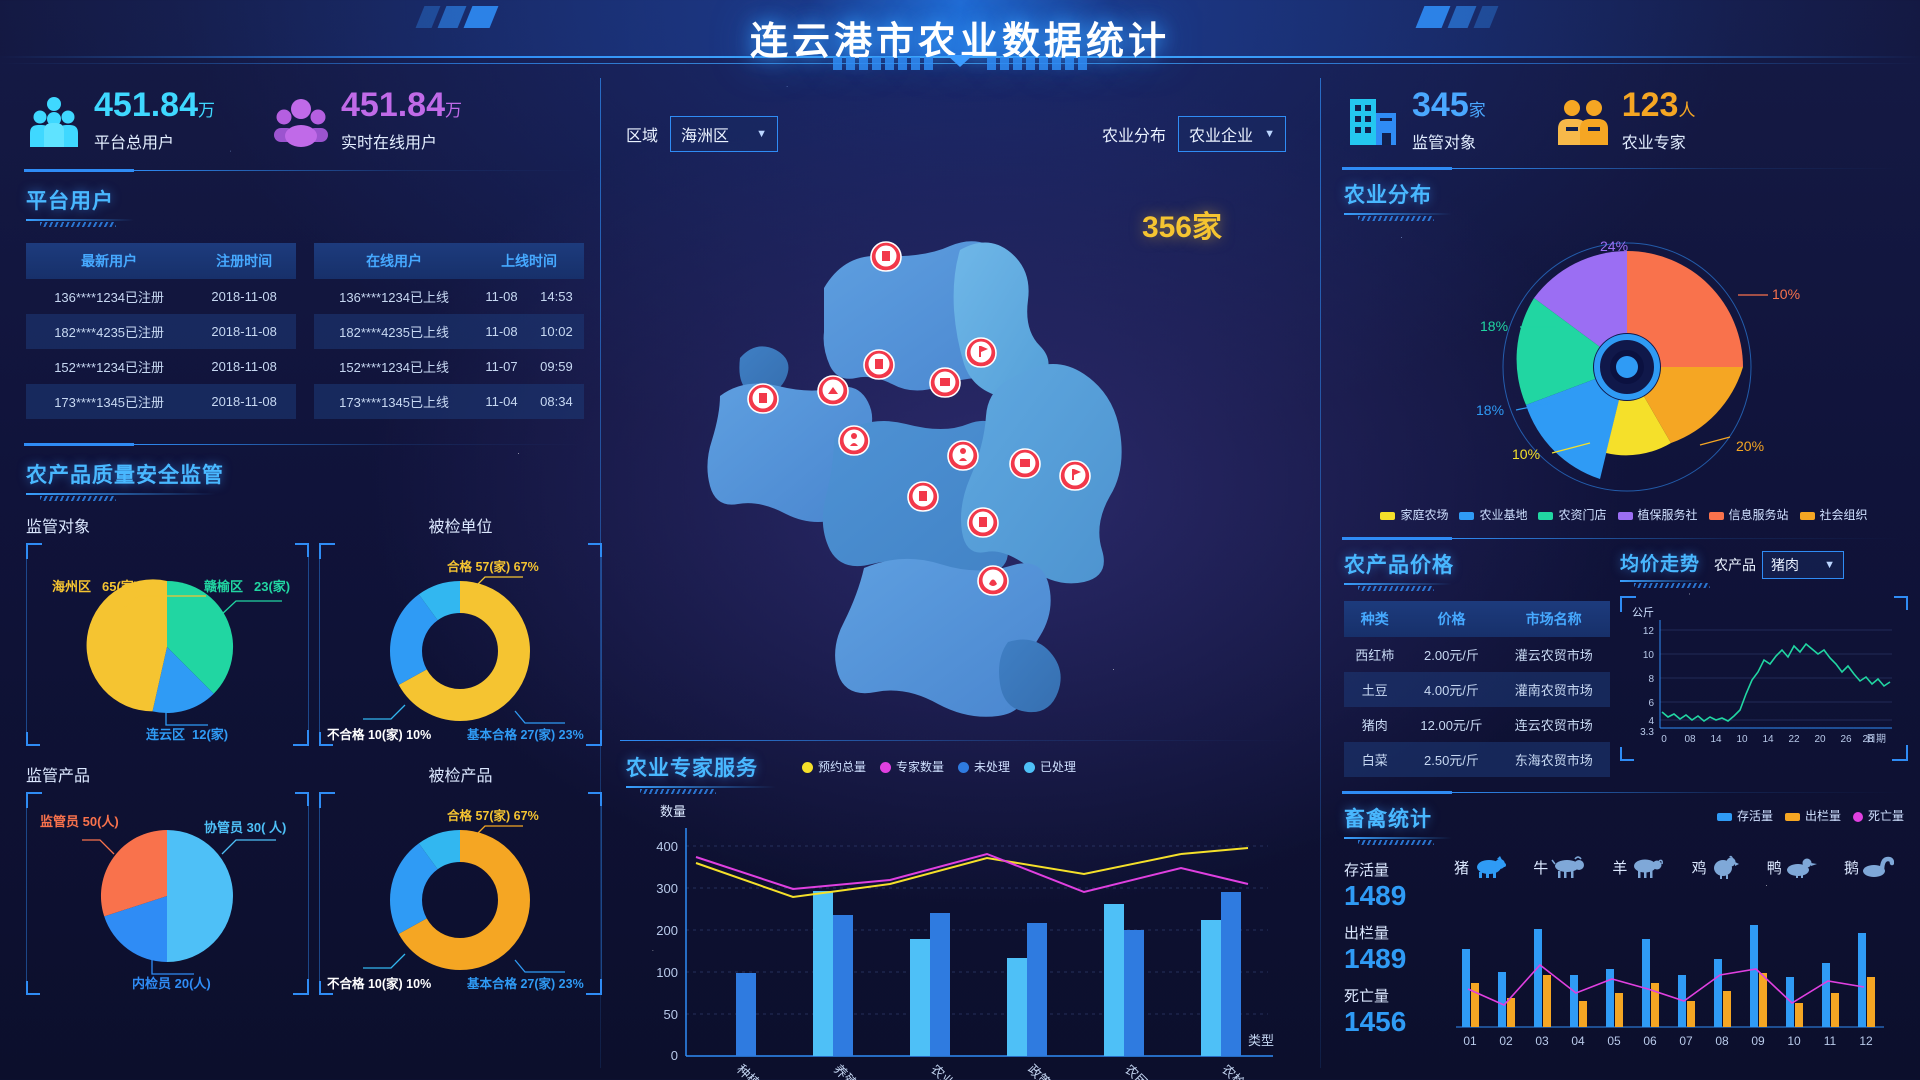  I want to click on region-dropdown: 海洲区 ▼, so click(724, 134).